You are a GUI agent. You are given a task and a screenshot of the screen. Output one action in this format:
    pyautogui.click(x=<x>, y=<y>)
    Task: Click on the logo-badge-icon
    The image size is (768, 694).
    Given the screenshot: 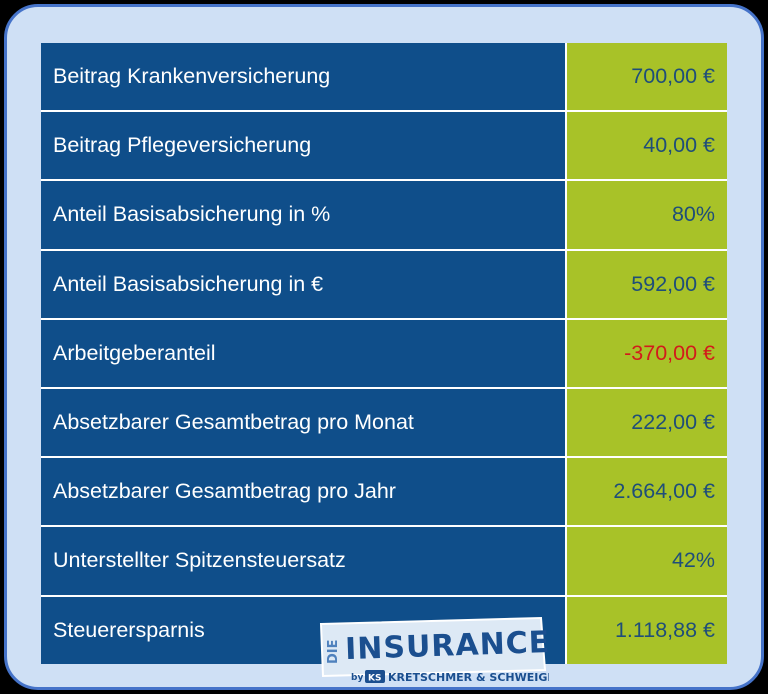 What is the action you would take?
    pyautogui.click(x=375, y=676)
    